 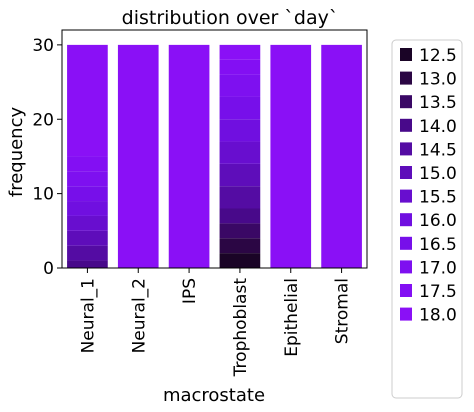 I want to click on x-tick-label: Epithelial, so click(x=292, y=317).